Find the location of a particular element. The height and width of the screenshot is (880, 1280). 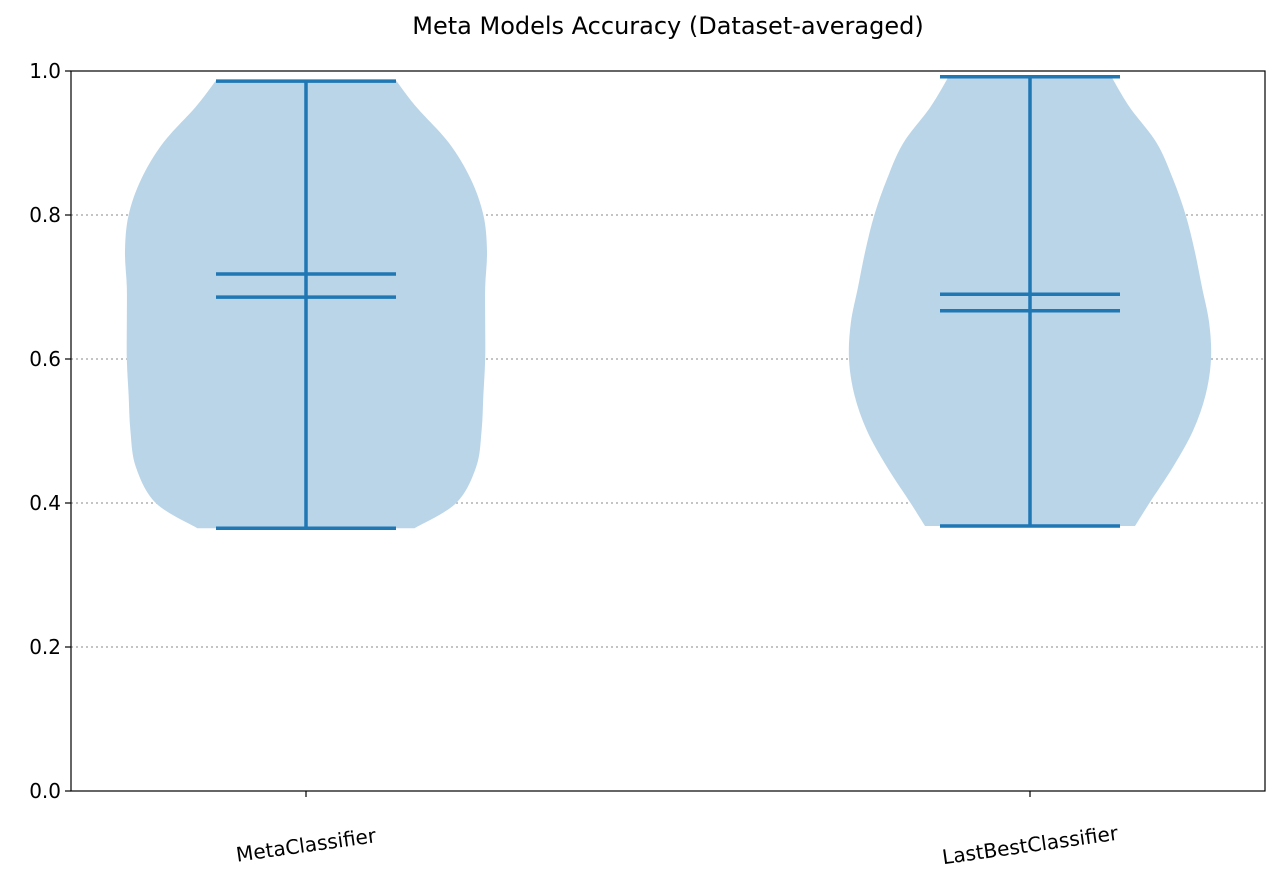

y-tick-label: 0.0 is located at coordinates (45, 791).